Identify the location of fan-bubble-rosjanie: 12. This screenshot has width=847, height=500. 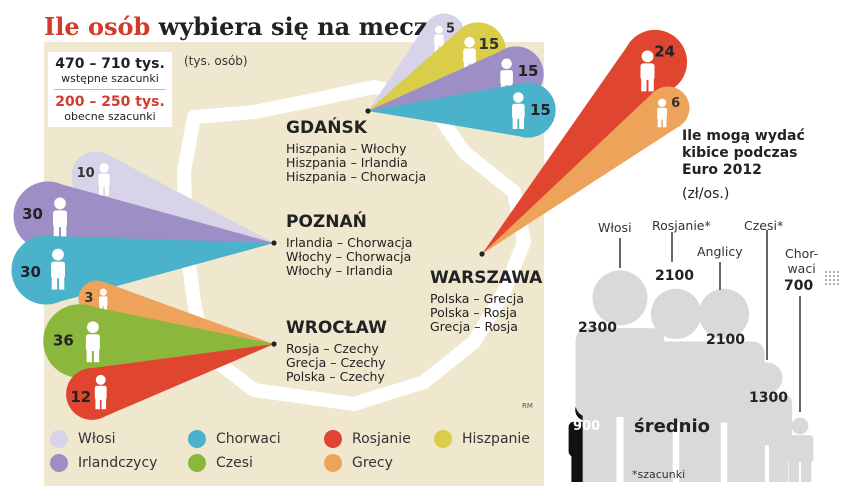
(170, 382).